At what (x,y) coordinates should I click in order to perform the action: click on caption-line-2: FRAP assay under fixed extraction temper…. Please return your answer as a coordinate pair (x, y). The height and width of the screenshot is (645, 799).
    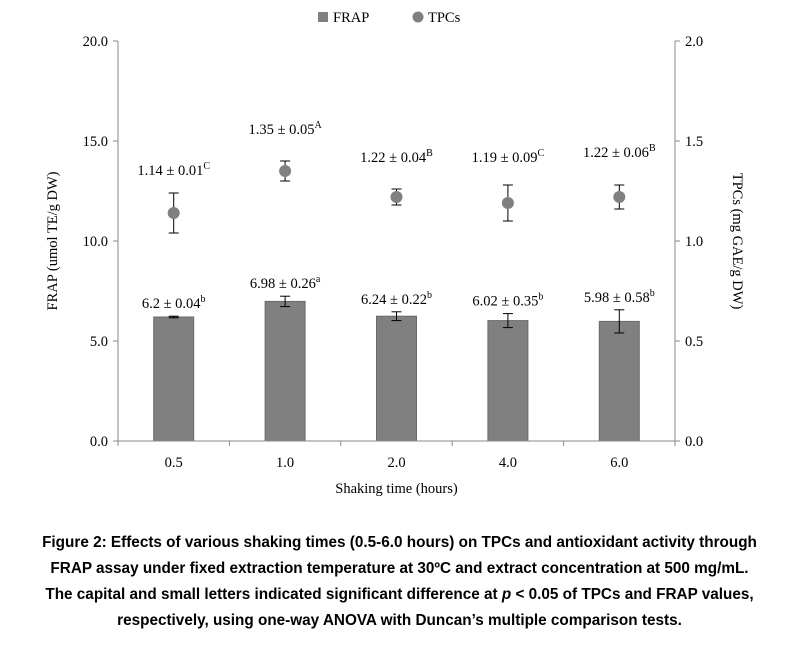
    Looking at the image, I should click on (399, 568).